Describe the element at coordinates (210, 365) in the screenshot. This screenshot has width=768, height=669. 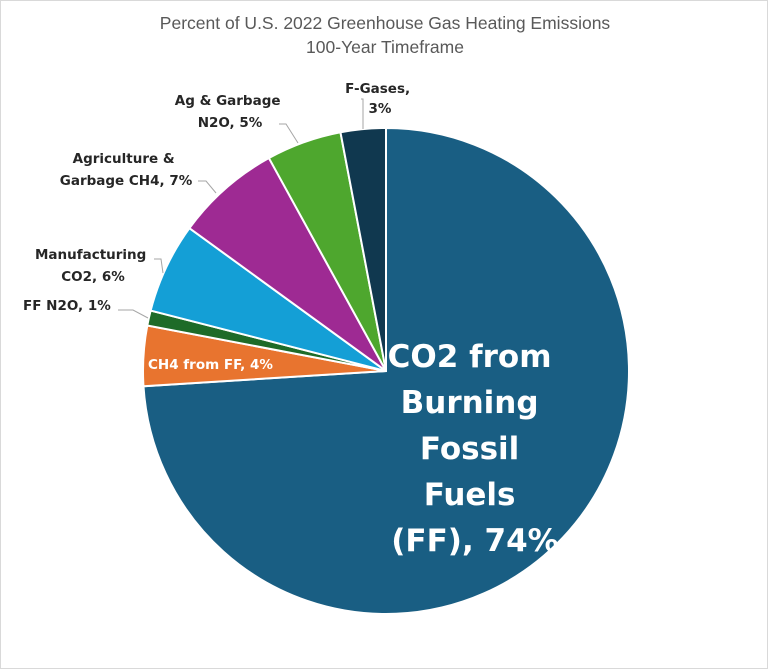
I see `data-label-ch4-ff: CH4 from FF, 4%` at that location.